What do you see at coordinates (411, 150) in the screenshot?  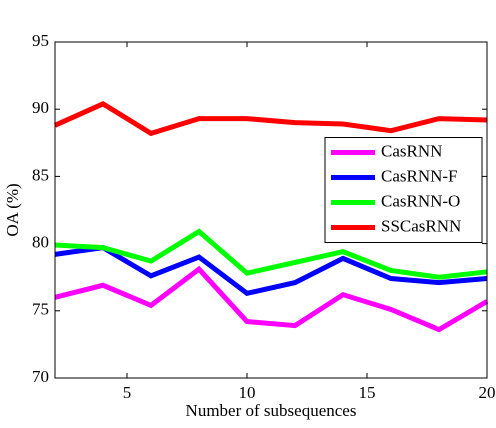 I see `legend-label: CasRNN` at bounding box center [411, 150].